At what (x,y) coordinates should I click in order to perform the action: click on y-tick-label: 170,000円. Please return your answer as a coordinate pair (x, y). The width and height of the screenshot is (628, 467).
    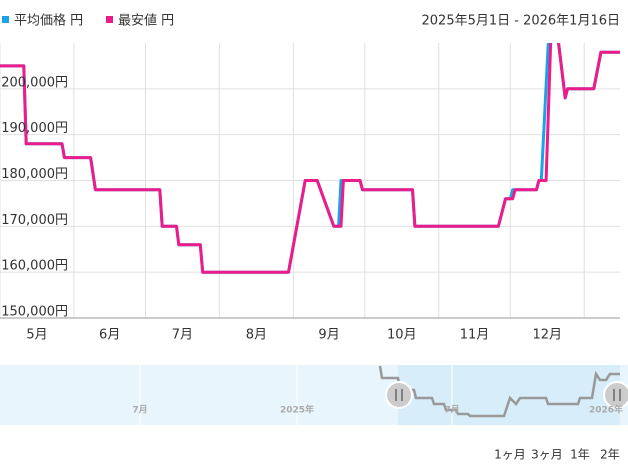
    Looking at the image, I should click on (34, 220).